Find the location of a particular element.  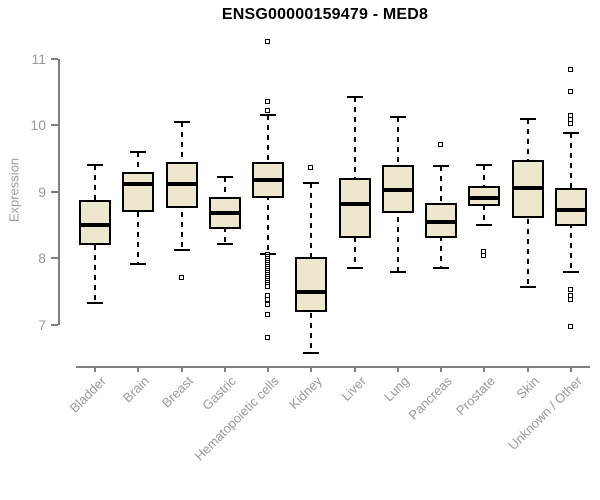

y-axis-line is located at coordinates (59, 192).